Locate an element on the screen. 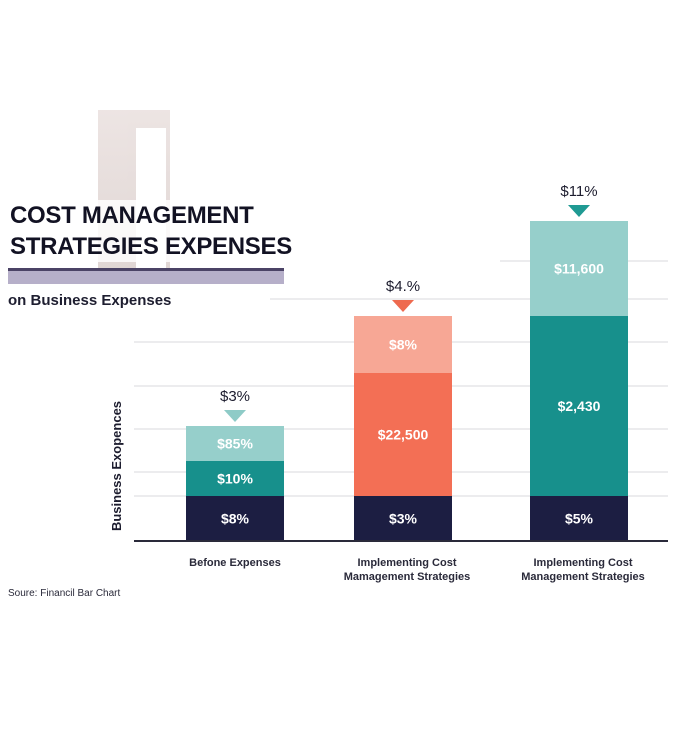 Image resolution: width=677 pixels, height=750 pixels. bar-3-arrow-icon is located at coordinates (579, 211).